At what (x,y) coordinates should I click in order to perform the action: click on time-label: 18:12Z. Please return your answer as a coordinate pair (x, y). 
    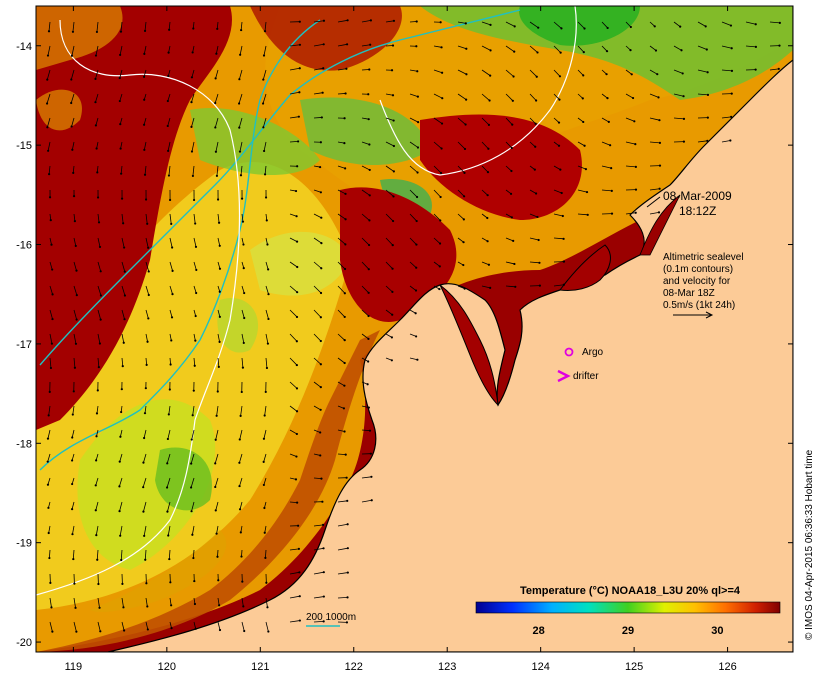
    Looking at the image, I should click on (697, 211).